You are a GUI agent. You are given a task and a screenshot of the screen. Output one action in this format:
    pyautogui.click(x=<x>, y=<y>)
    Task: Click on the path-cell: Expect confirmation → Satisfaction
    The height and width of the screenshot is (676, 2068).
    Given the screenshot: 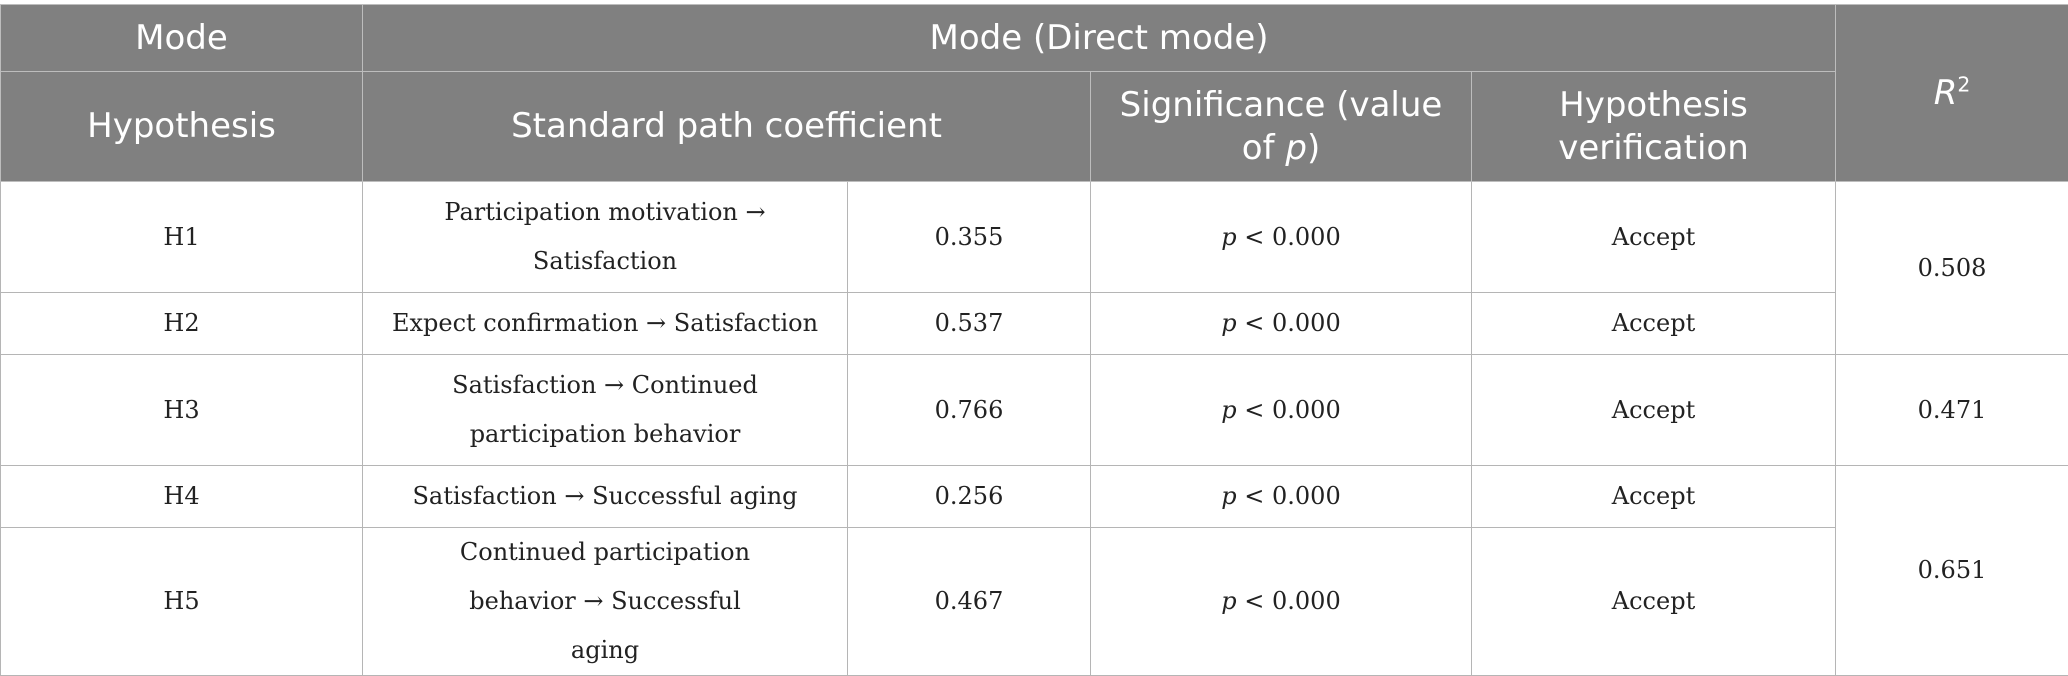 What is the action you would take?
    pyautogui.click(x=605, y=324)
    